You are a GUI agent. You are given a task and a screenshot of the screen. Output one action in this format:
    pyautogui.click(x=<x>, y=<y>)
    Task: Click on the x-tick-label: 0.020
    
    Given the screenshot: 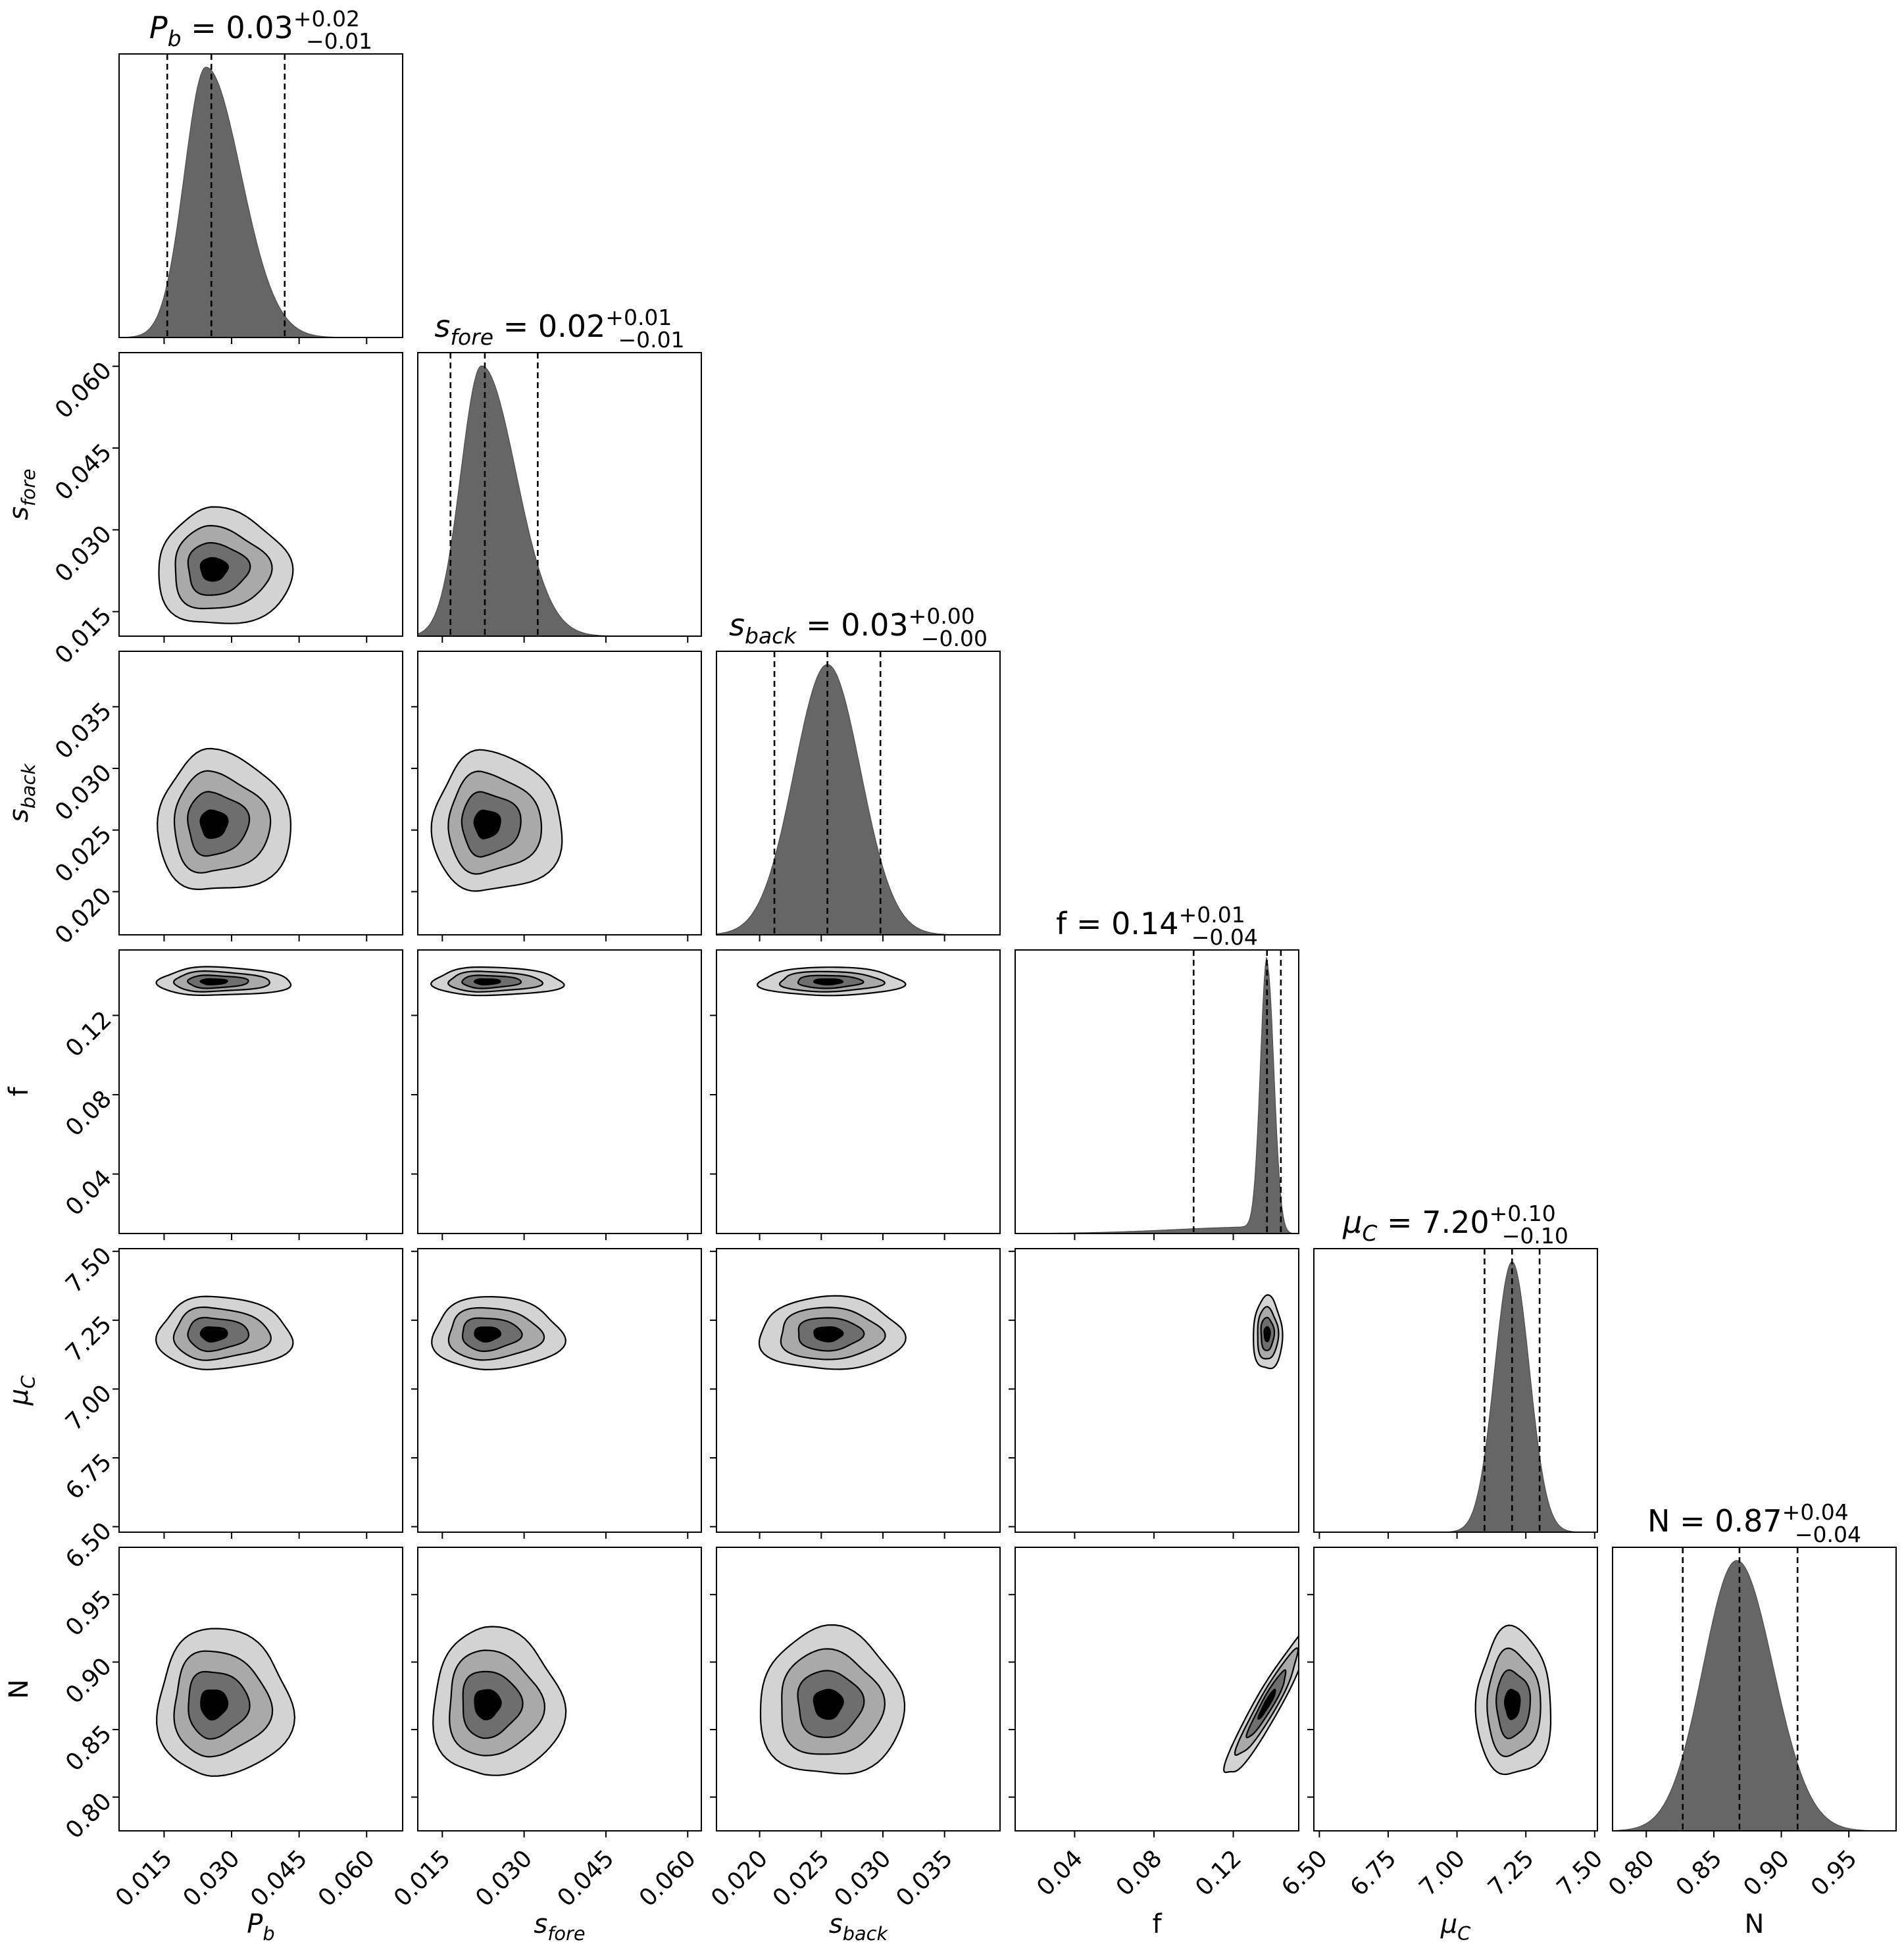 What is the action you would take?
    pyautogui.click(x=739, y=1878)
    